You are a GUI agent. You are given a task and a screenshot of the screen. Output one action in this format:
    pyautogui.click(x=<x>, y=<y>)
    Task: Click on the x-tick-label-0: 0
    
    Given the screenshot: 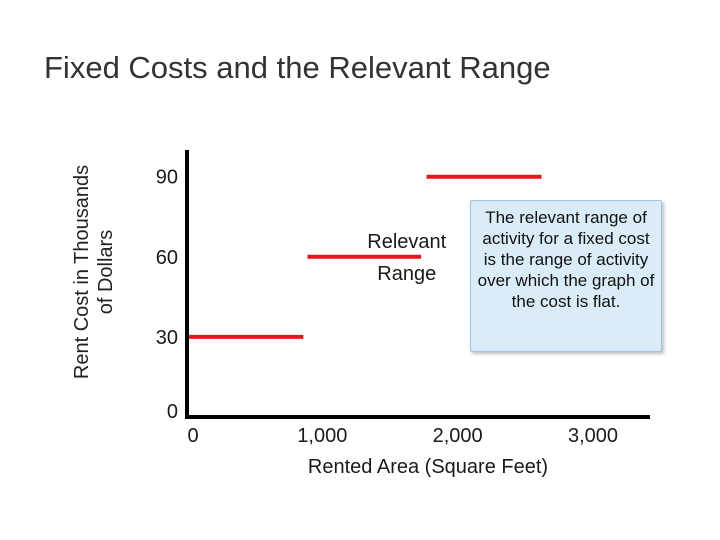 What is the action you would take?
    pyautogui.click(x=192, y=436)
    